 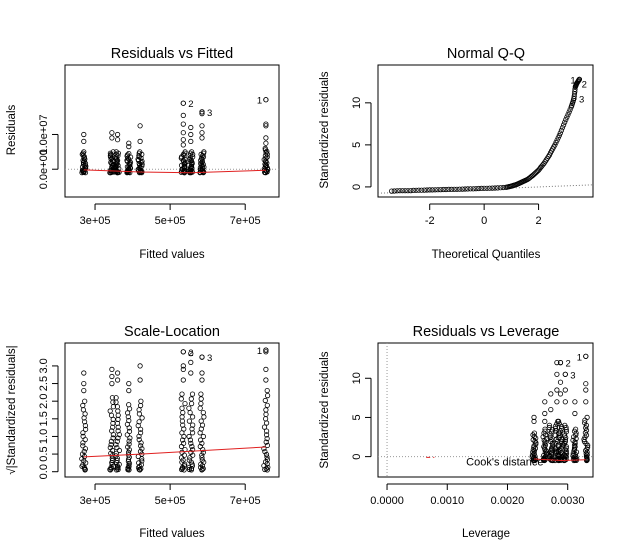 I want to click on y-tick-label: 2.0, so click(x=44, y=401).